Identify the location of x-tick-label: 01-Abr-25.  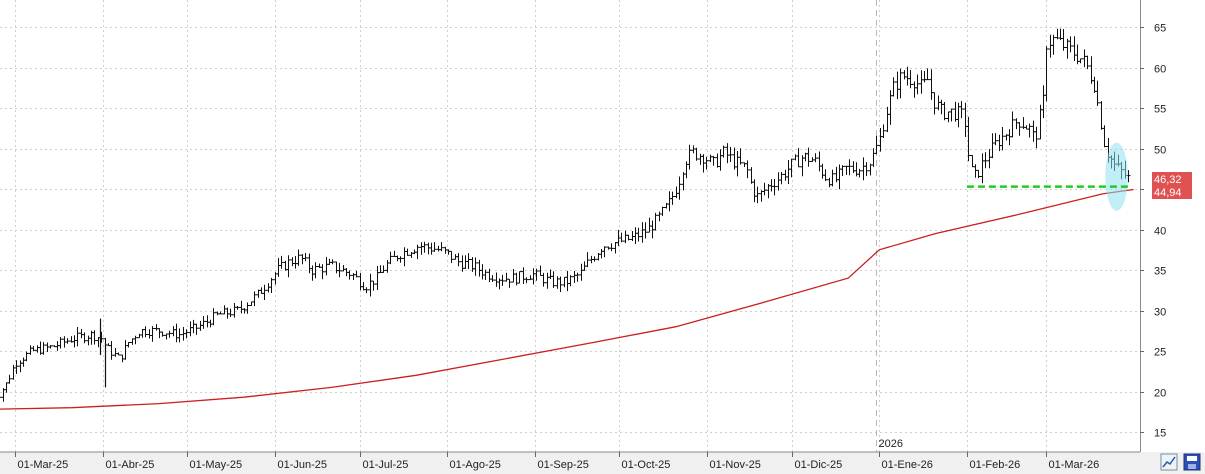
(130, 465).